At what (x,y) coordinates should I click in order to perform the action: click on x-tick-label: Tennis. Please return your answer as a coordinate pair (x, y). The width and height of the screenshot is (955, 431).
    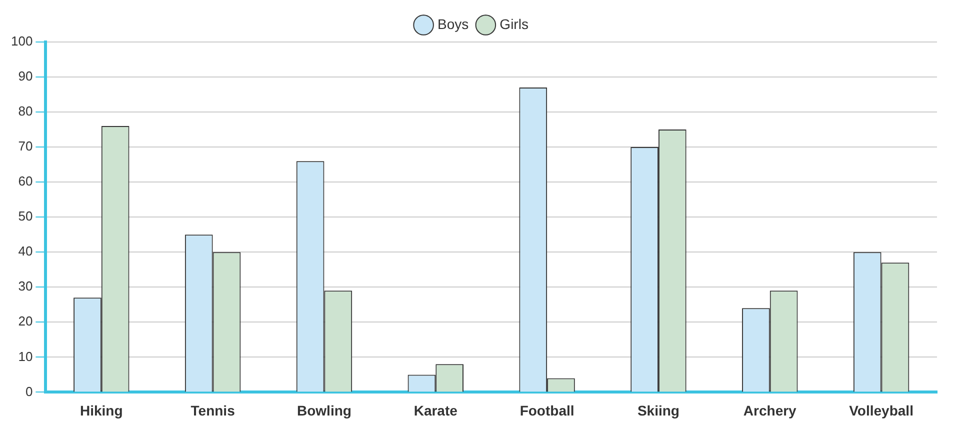
    Looking at the image, I should click on (213, 410).